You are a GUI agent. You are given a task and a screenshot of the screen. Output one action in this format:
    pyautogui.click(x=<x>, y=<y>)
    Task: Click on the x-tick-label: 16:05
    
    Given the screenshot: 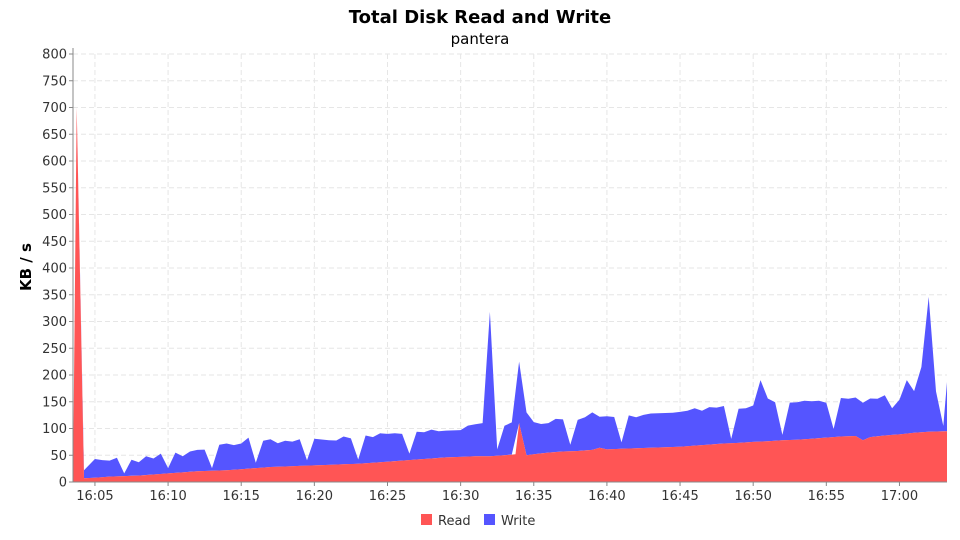 What is the action you would take?
    pyautogui.click(x=94, y=496)
    